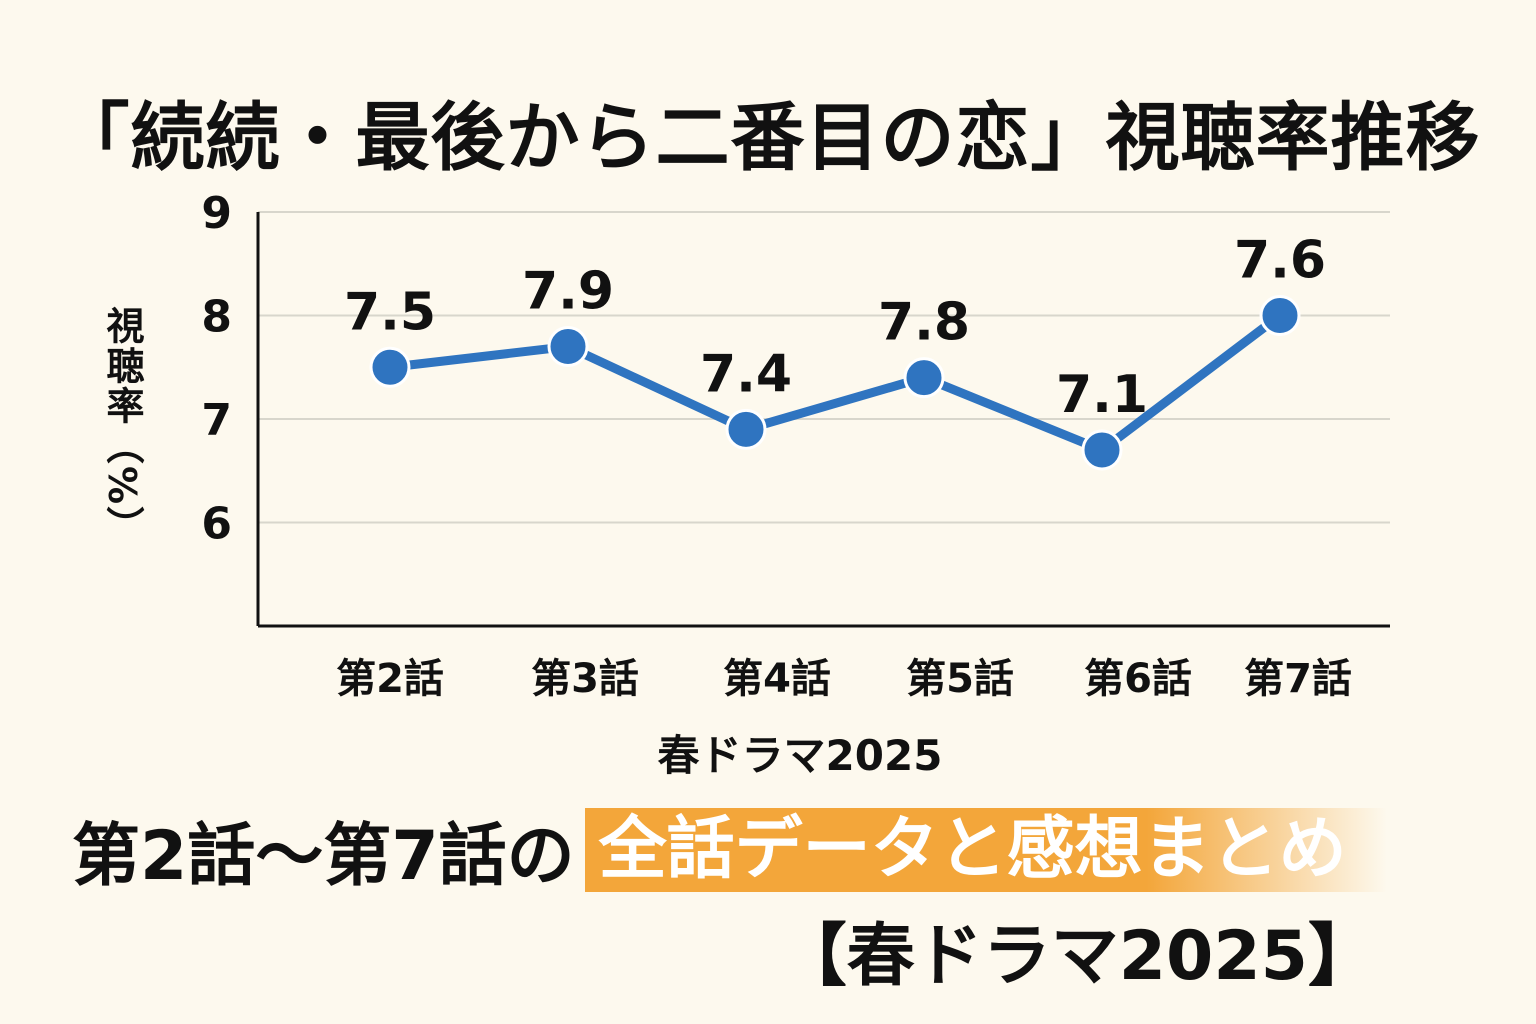 This screenshot has width=1536, height=1024. Describe the element at coordinates (568, 292) in the screenshot. I see `data-label: 7.9` at that location.